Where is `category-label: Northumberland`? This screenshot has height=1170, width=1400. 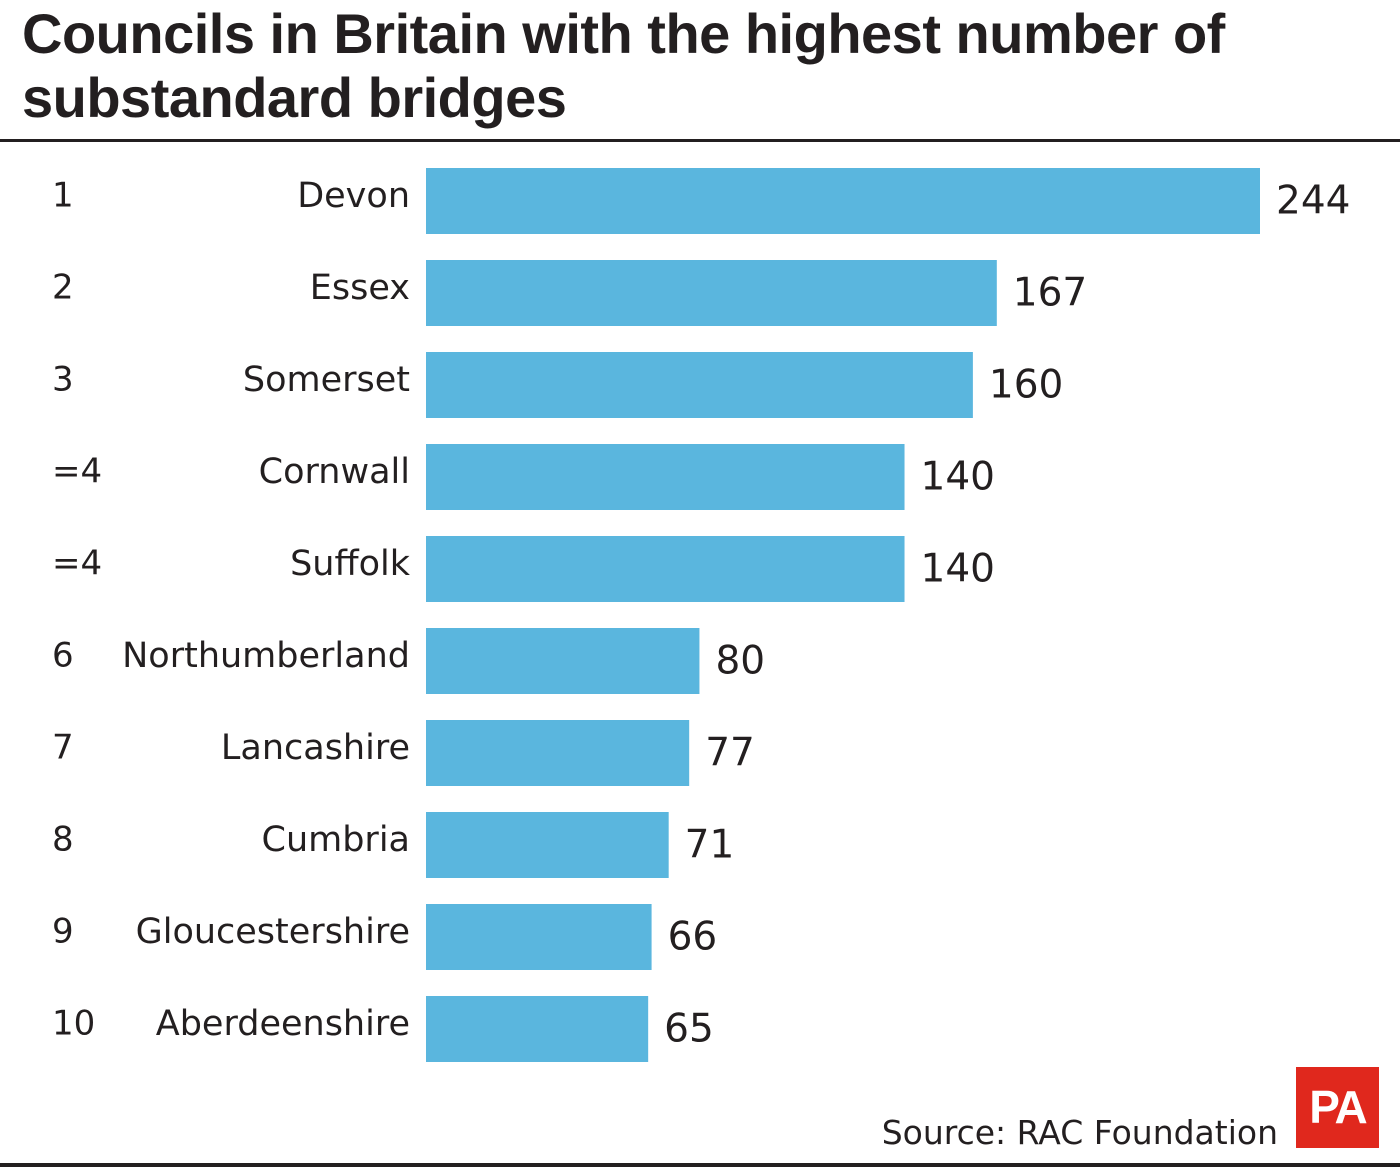 category-label: Northumberland is located at coordinates (266, 656).